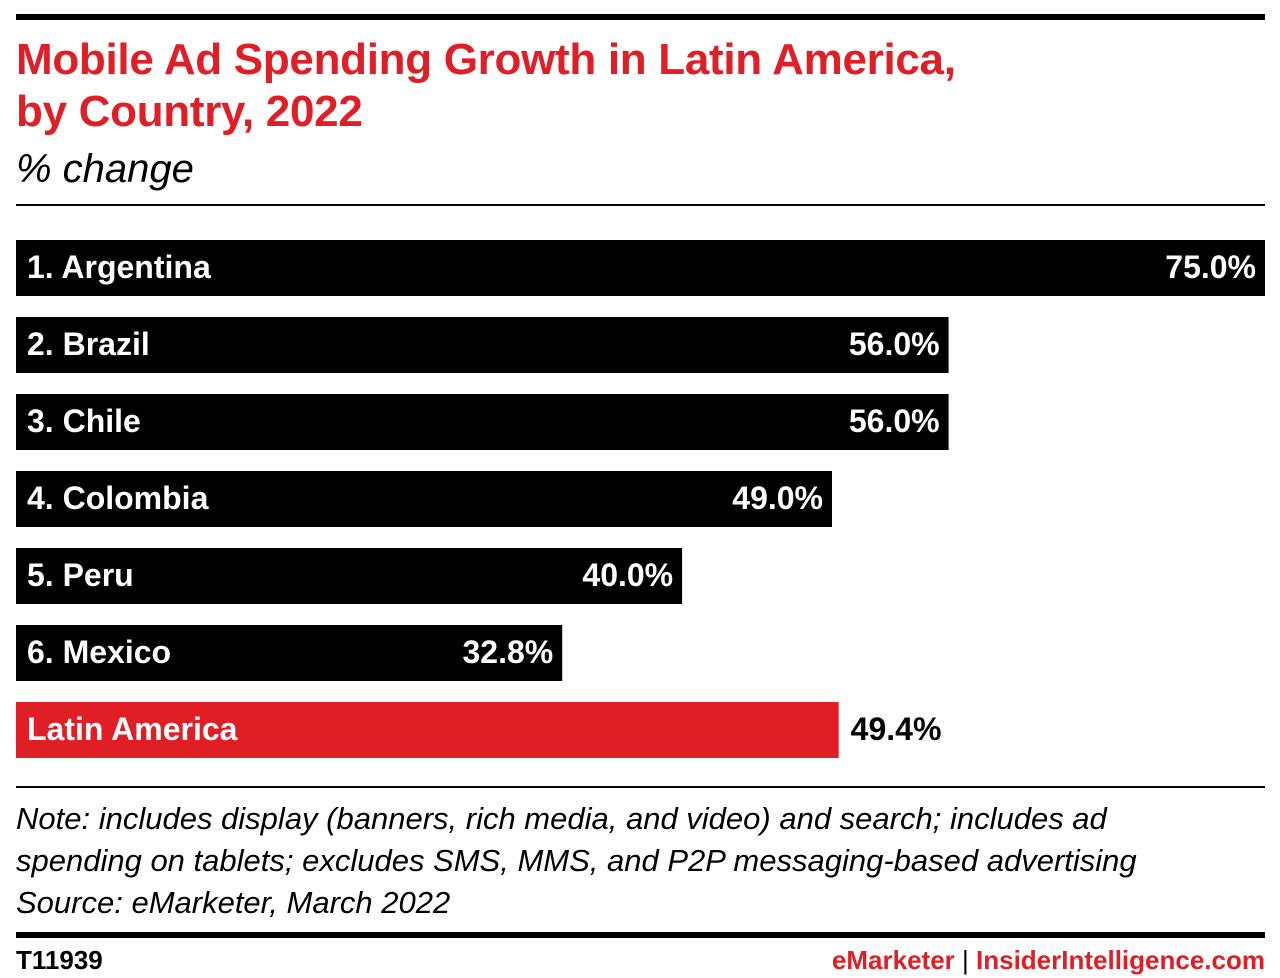 This screenshot has height=978, width=1280. What do you see at coordinates (640, 787) in the screenshot?
I see `note-divider` at bounding box center [640, 787].